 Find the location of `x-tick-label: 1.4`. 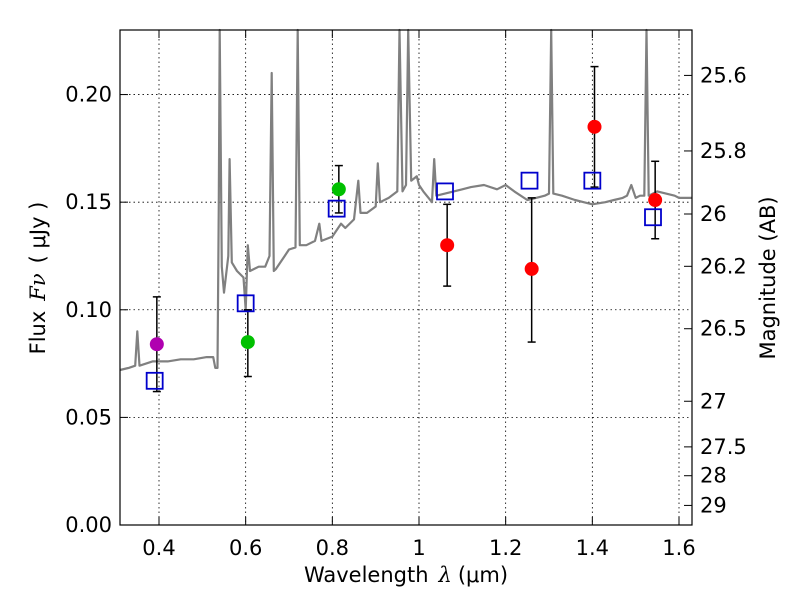

x-tick-label: 1.4 is located at coordinates (592, 548).